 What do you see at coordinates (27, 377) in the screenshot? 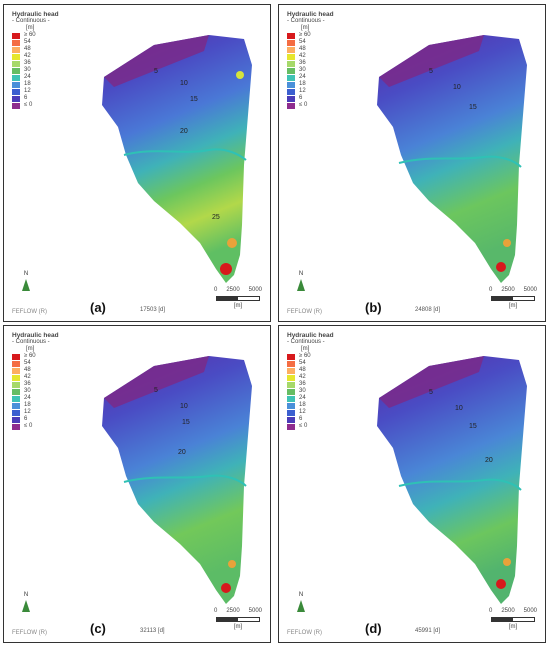
I see `legend-entry-label: 42` at bounding box center [27, 377].